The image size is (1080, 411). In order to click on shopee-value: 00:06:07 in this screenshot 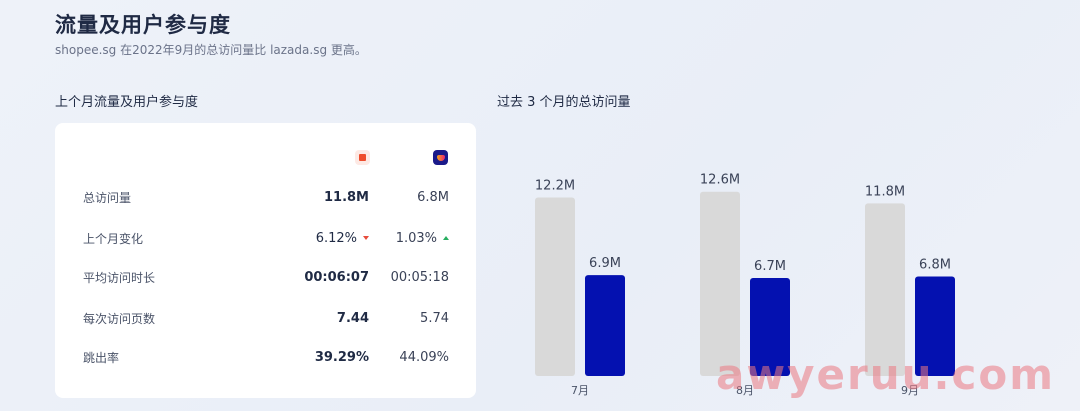, I will do `click(336, 277)`.